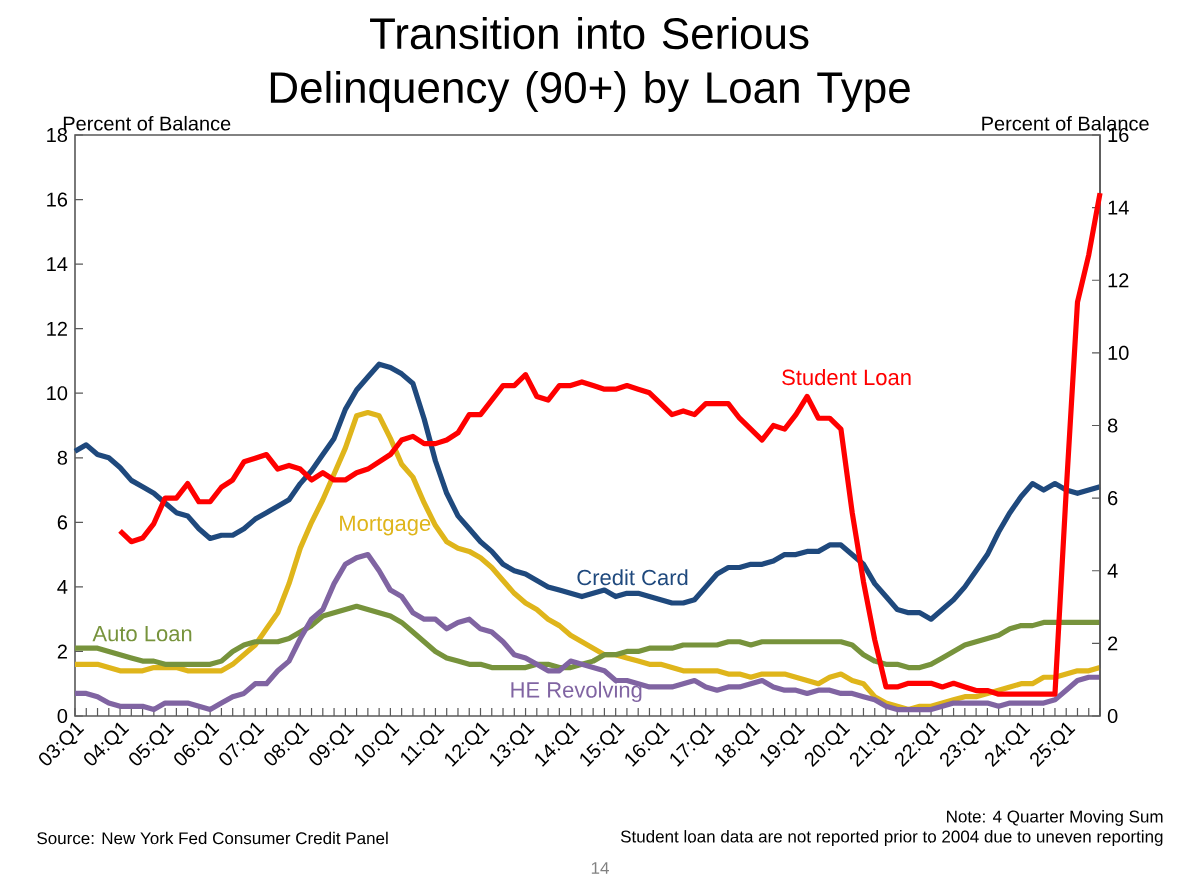  I want to click on y-tick-label: 12, so click(57, 328).